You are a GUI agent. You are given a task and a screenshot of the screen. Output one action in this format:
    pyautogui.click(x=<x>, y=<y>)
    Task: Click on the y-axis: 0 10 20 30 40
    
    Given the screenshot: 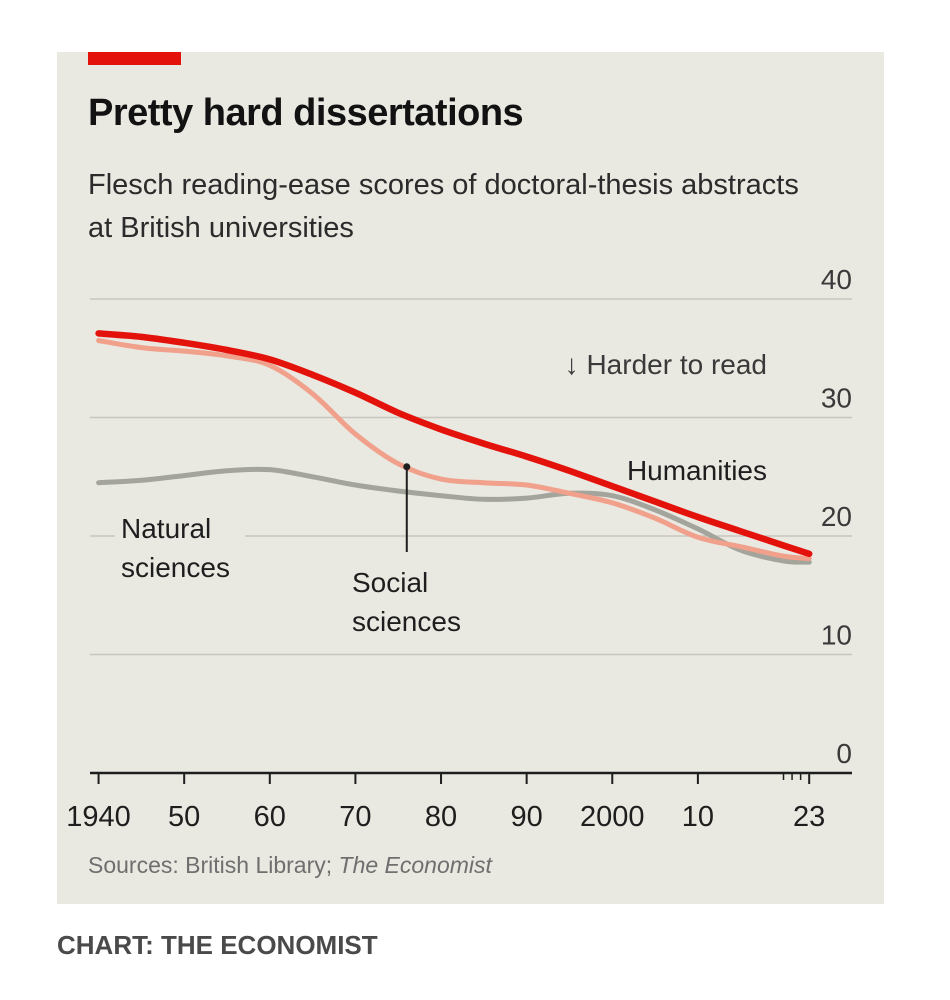 What is the action you would take?
    pyautogui.click(x=836, y=516)
    